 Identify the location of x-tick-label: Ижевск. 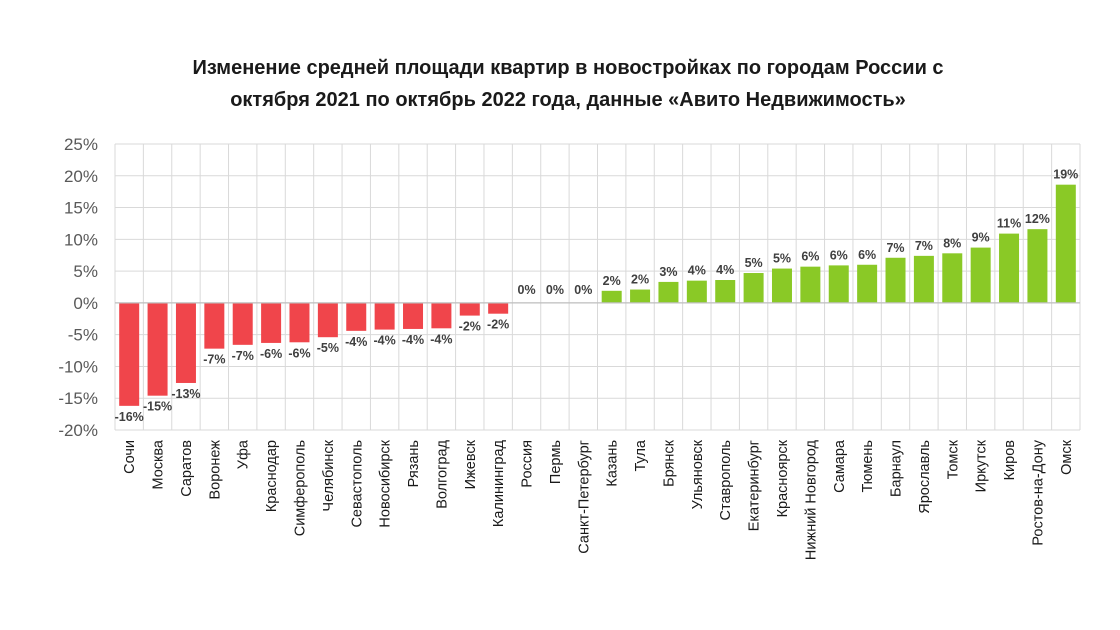
(471, 464).